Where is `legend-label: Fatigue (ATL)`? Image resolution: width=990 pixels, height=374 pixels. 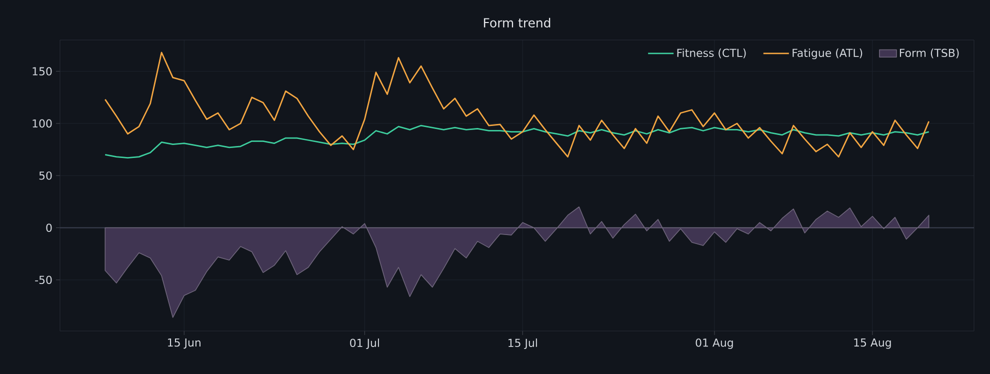 legend-label: Fatigue (ATL) is located at coordinates (827, 54).